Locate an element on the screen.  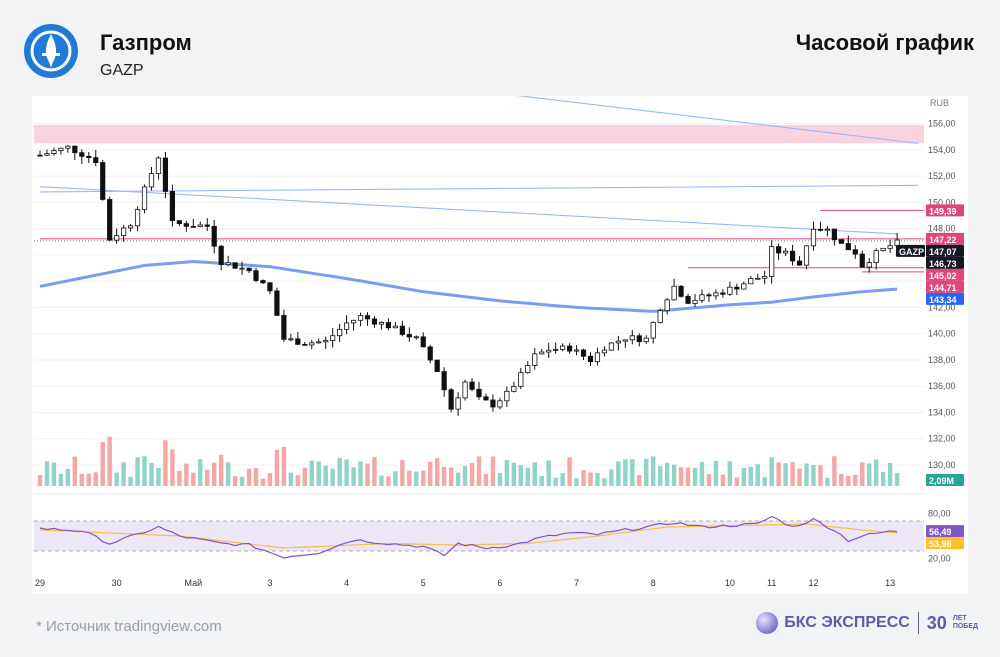
y-tick-label: 136,00 is located at coordinates (942, 386).